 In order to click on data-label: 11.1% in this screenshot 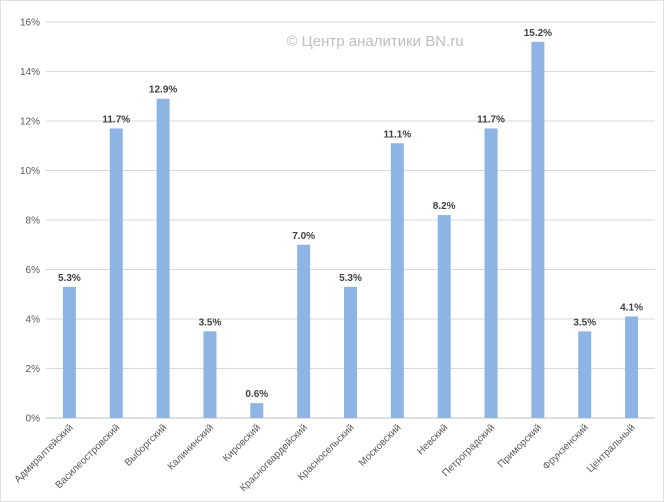, I will do `click(397, 134)`.